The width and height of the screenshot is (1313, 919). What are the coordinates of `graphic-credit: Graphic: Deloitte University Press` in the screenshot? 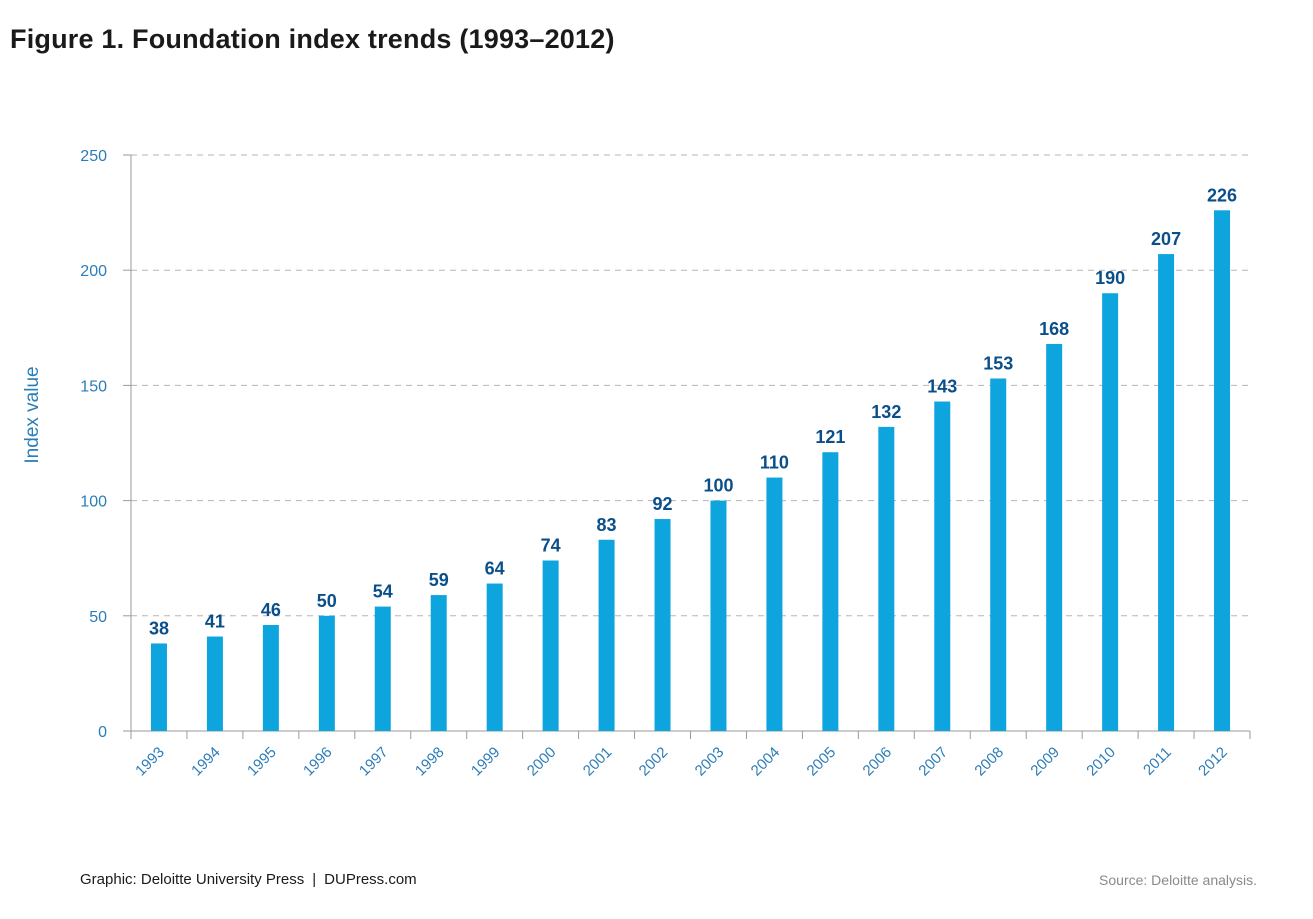 It's located at (192, 879).